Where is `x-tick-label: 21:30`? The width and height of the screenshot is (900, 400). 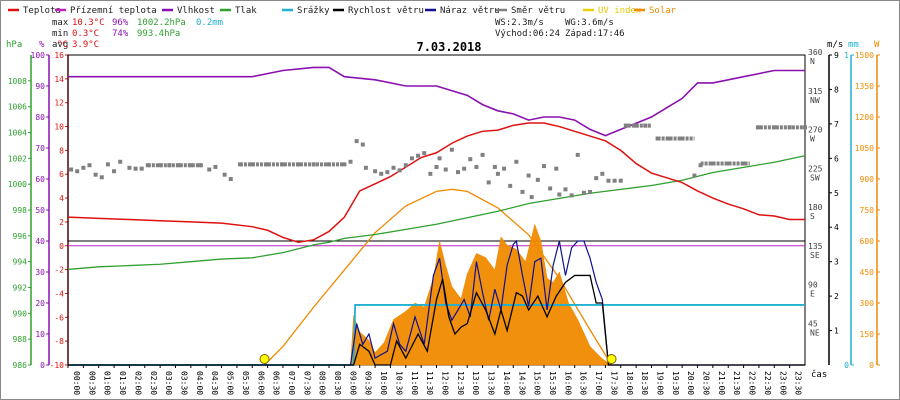 x-tick-label: 21:30 is located at coordinates (736, 383).